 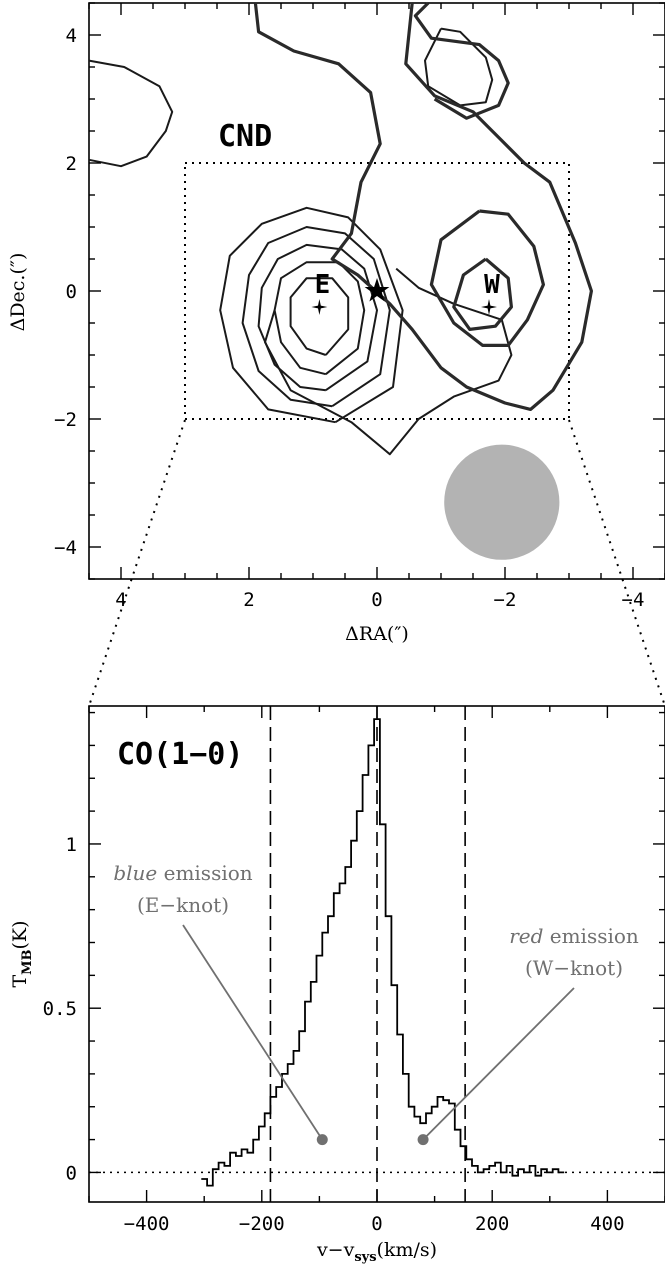 I want to click on top-y-tick-label: −4, so click(x=65, y=548).